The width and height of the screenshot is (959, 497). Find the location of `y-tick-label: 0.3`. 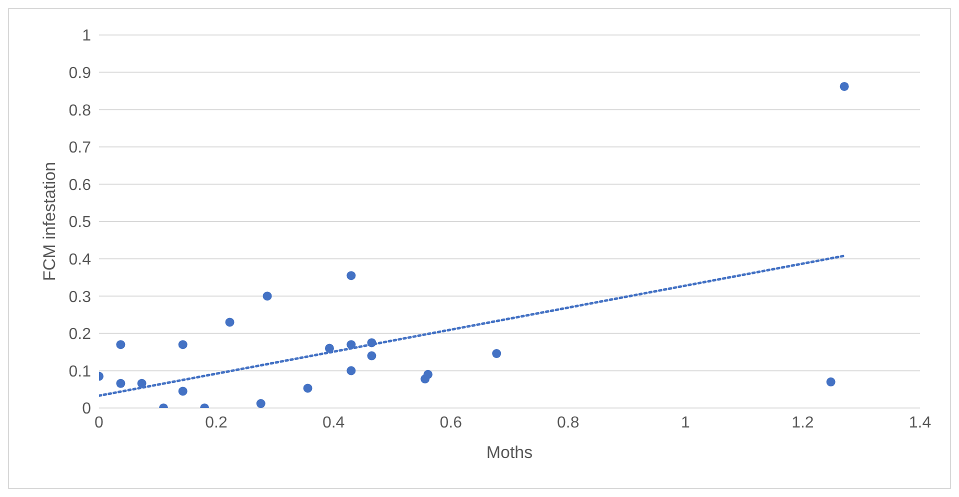

y-tick-label: 0.3 is located at coordinates (80, 297).